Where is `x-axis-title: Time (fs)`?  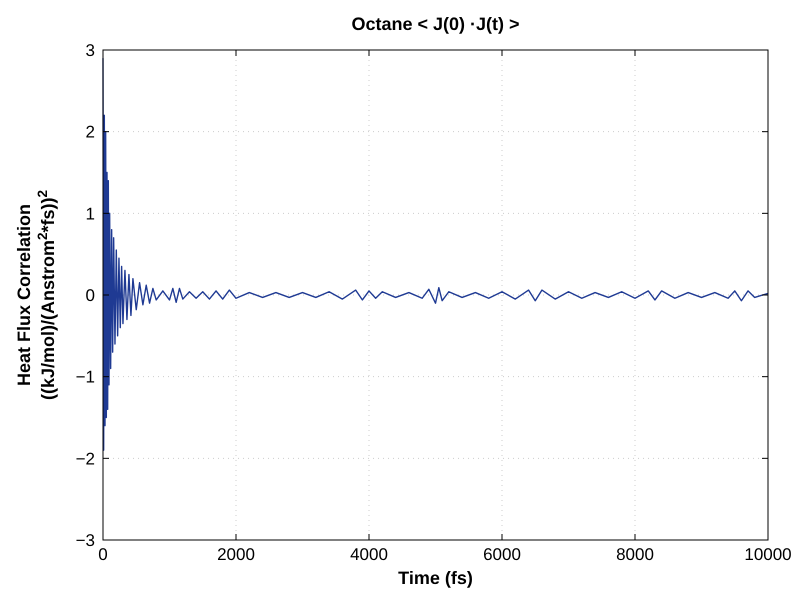 x-axis-title: Time (fs) is located at coordinates (435, 578).